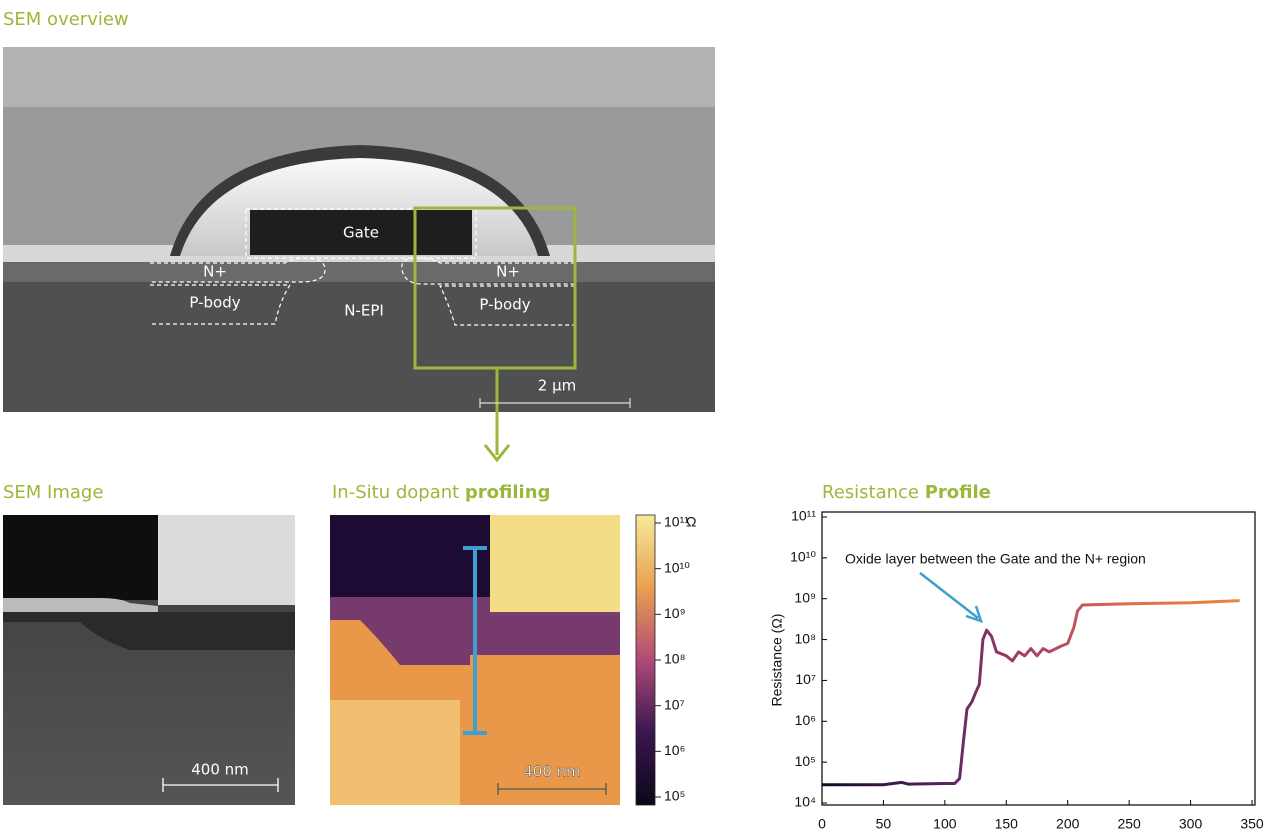 The width and height of the screenshot is (1280, 840). I want to click on colorbar-tick-label: 10⁶, so click(674, 750).